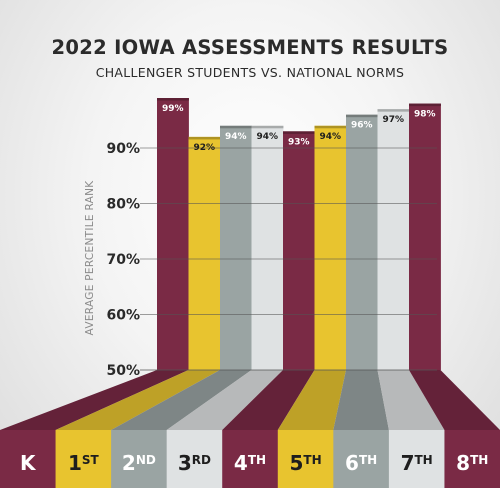 The height and width of the screenshot is (488, 500). What do you see at coordinates (123, 149) in the screenshot?
I see `y-tick-label: 90%` at bounding box center [123, 149].